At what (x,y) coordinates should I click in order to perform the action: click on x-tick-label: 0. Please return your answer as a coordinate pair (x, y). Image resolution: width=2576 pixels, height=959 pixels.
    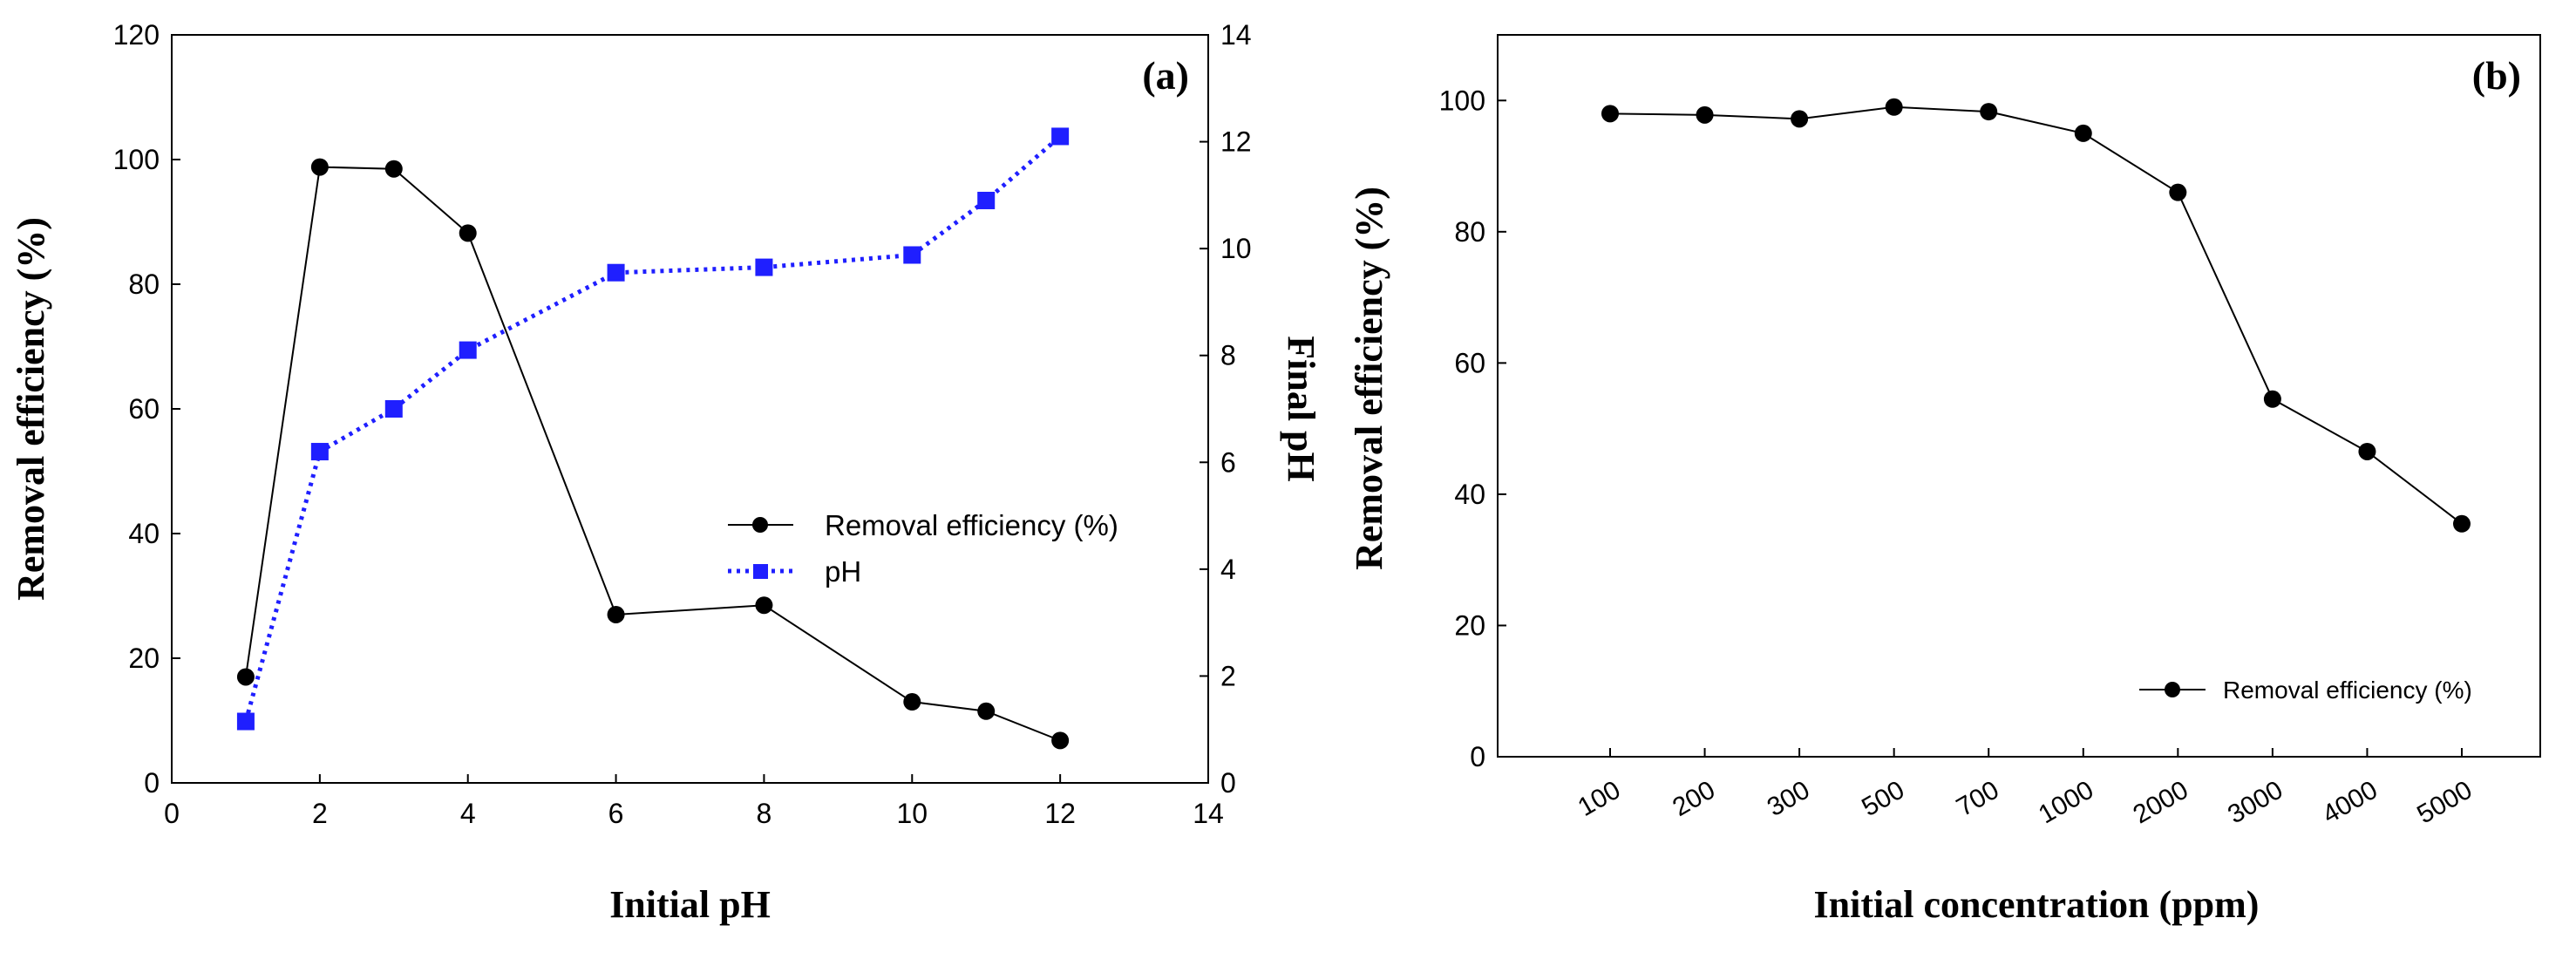
    Looking at the image, I should click on (172, 813).